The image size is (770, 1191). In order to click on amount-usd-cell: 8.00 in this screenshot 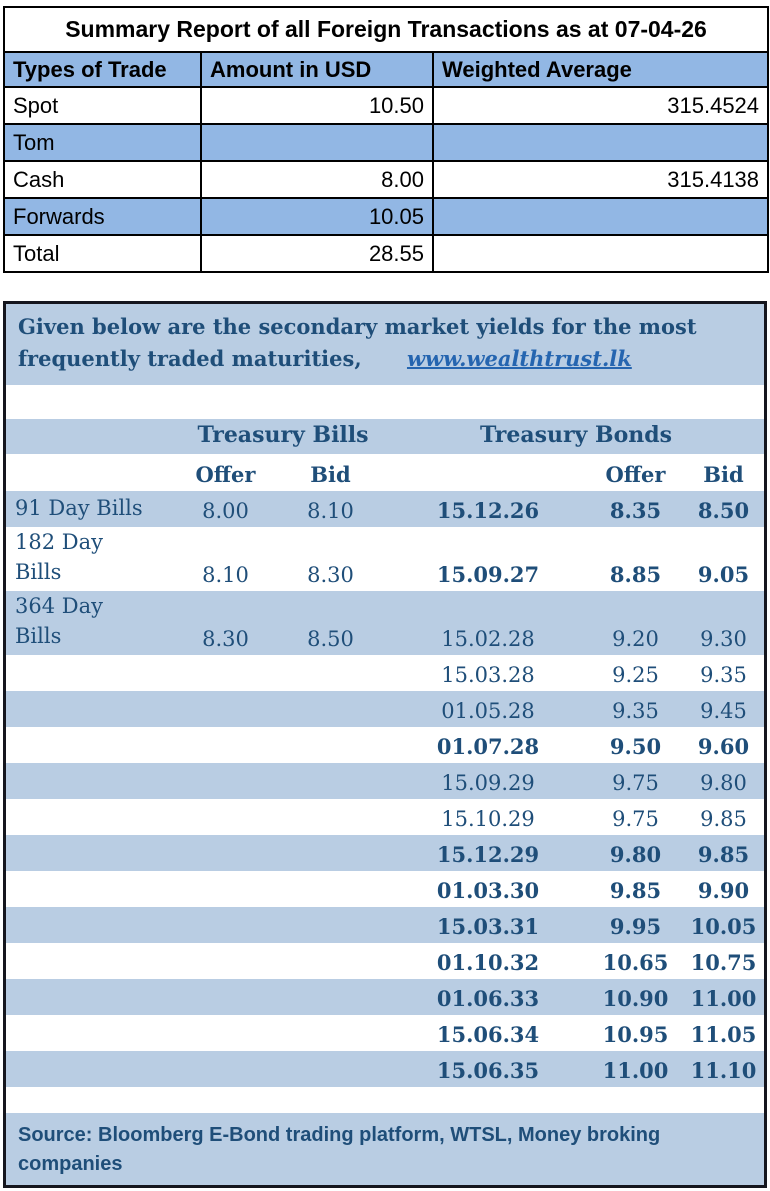, I will do `click(317, 179)`.